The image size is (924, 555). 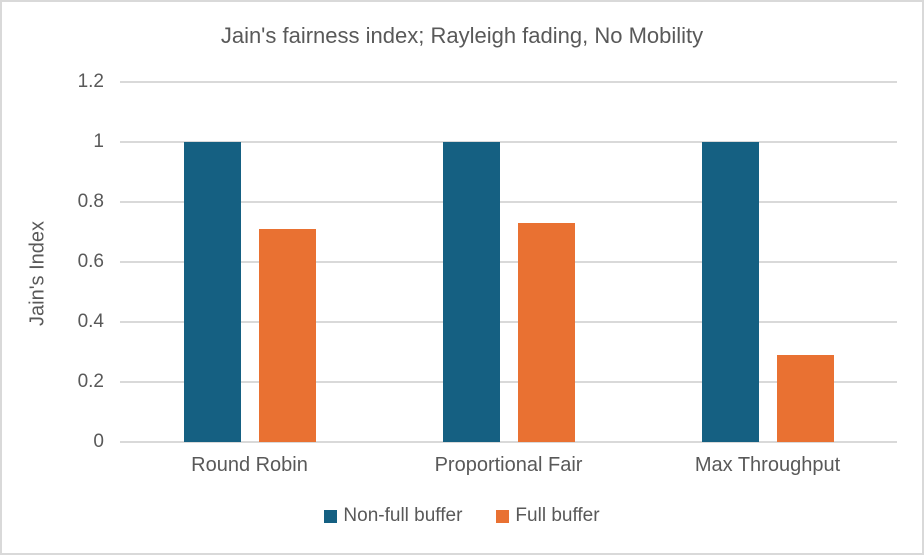 What do you see at coordinates (90, 321) in the screenshot?
I see `y-tick-label: 0.4` at bounding box center [90, 321].